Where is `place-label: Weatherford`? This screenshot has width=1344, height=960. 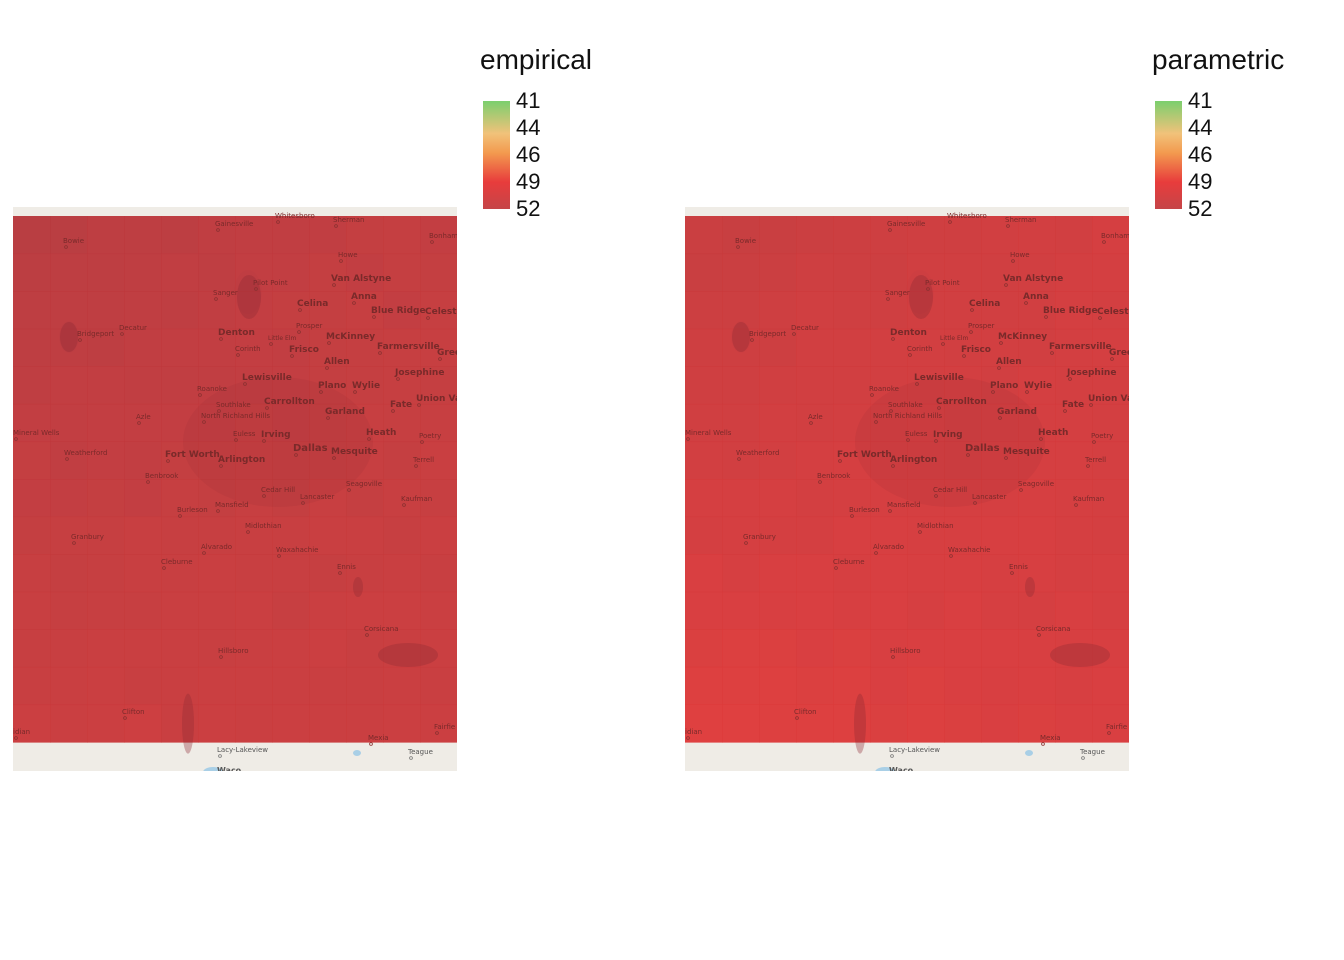 place-label: Weatherford is located at coordinates (85, 453).